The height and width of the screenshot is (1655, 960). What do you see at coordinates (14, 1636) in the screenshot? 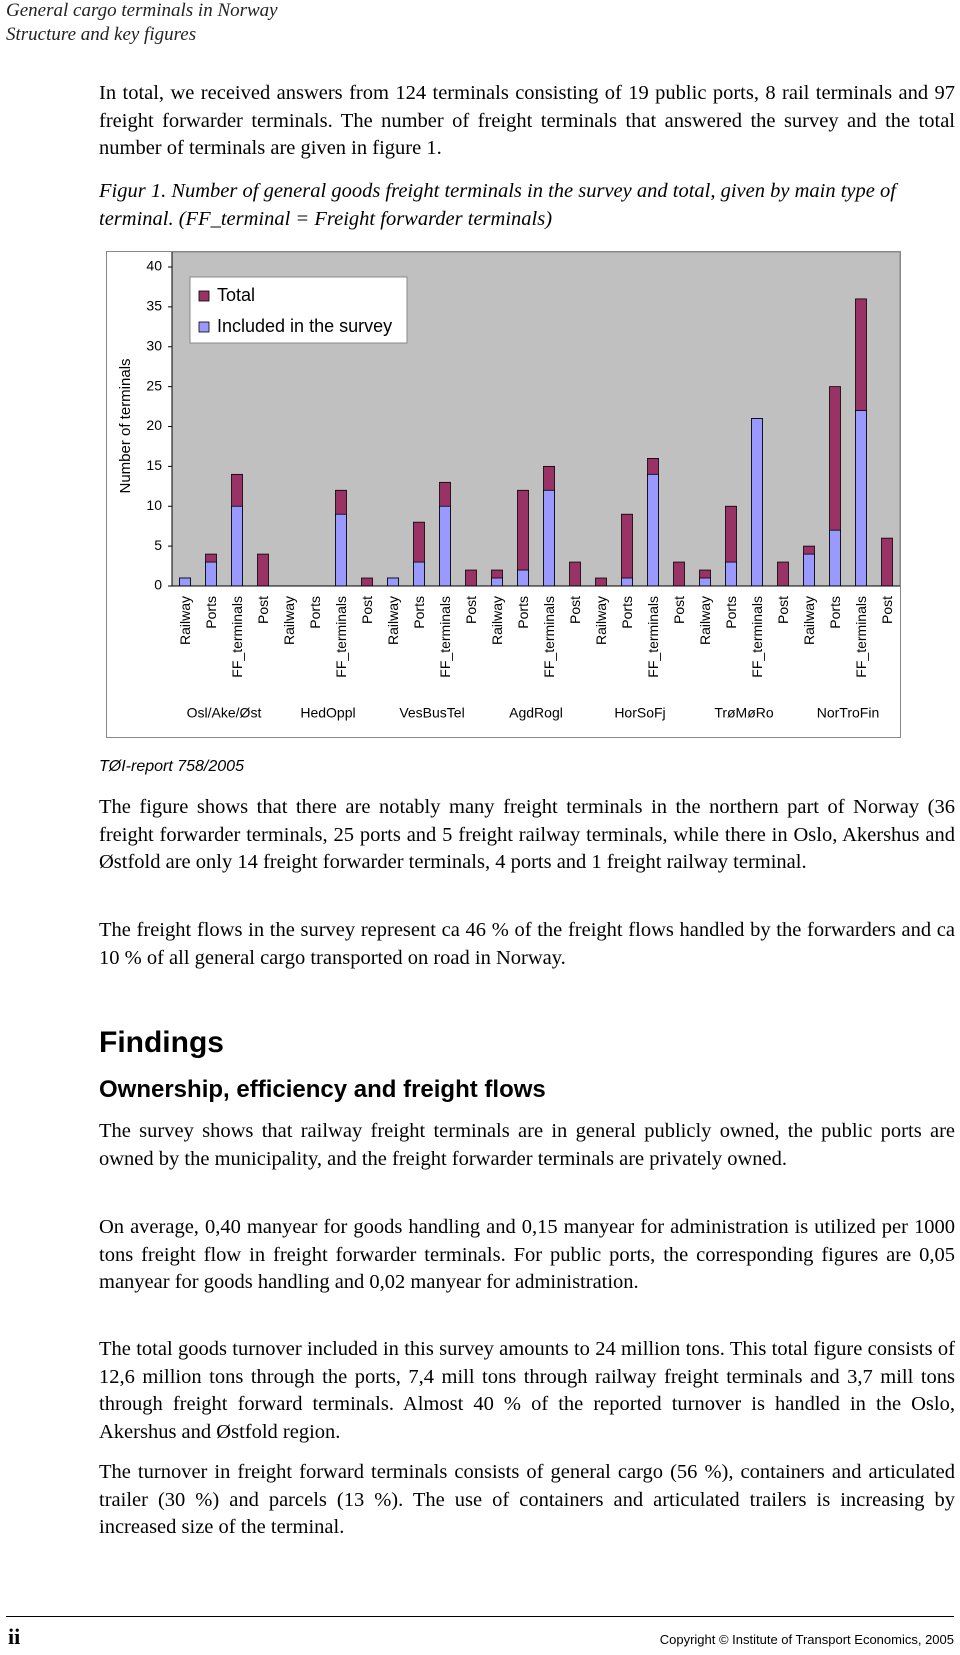
I see `page-number: ii` at bounding box center [14, 1636].